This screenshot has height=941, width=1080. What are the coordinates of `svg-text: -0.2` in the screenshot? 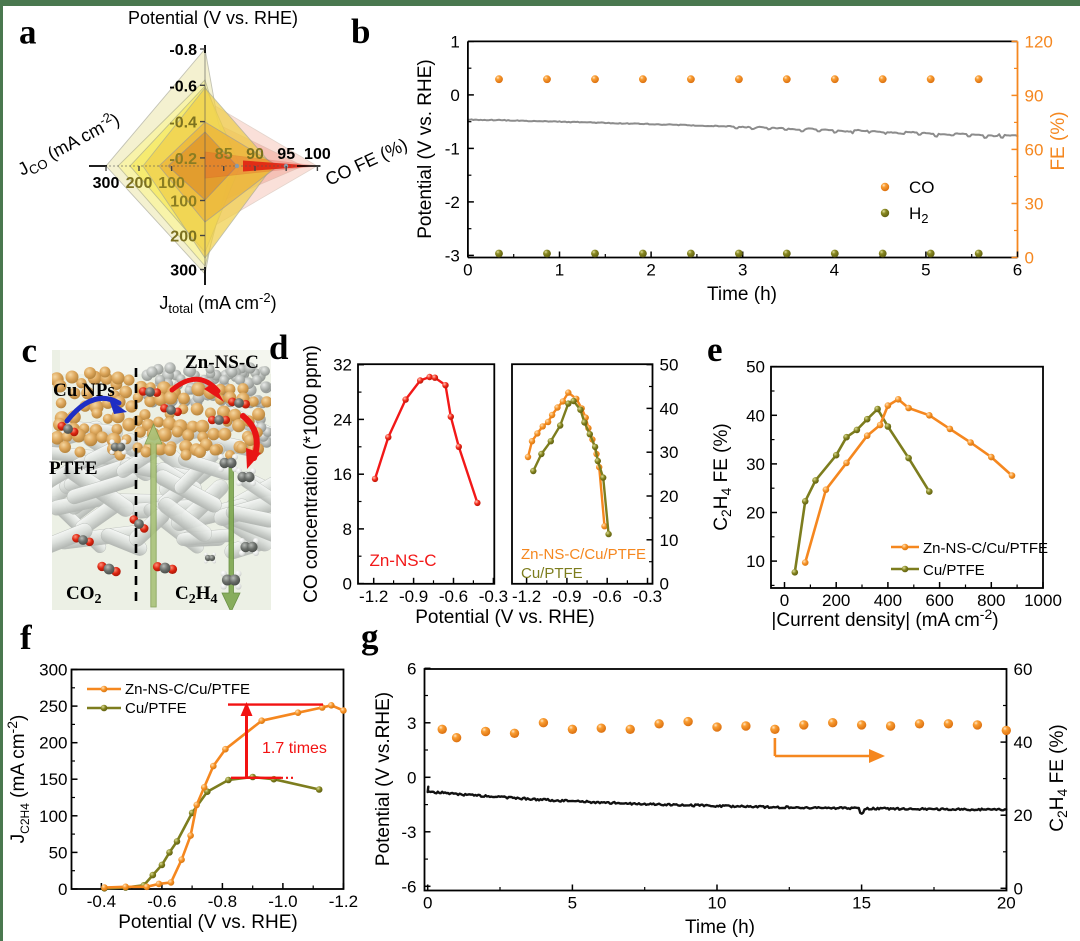 It's located at (183, 159).